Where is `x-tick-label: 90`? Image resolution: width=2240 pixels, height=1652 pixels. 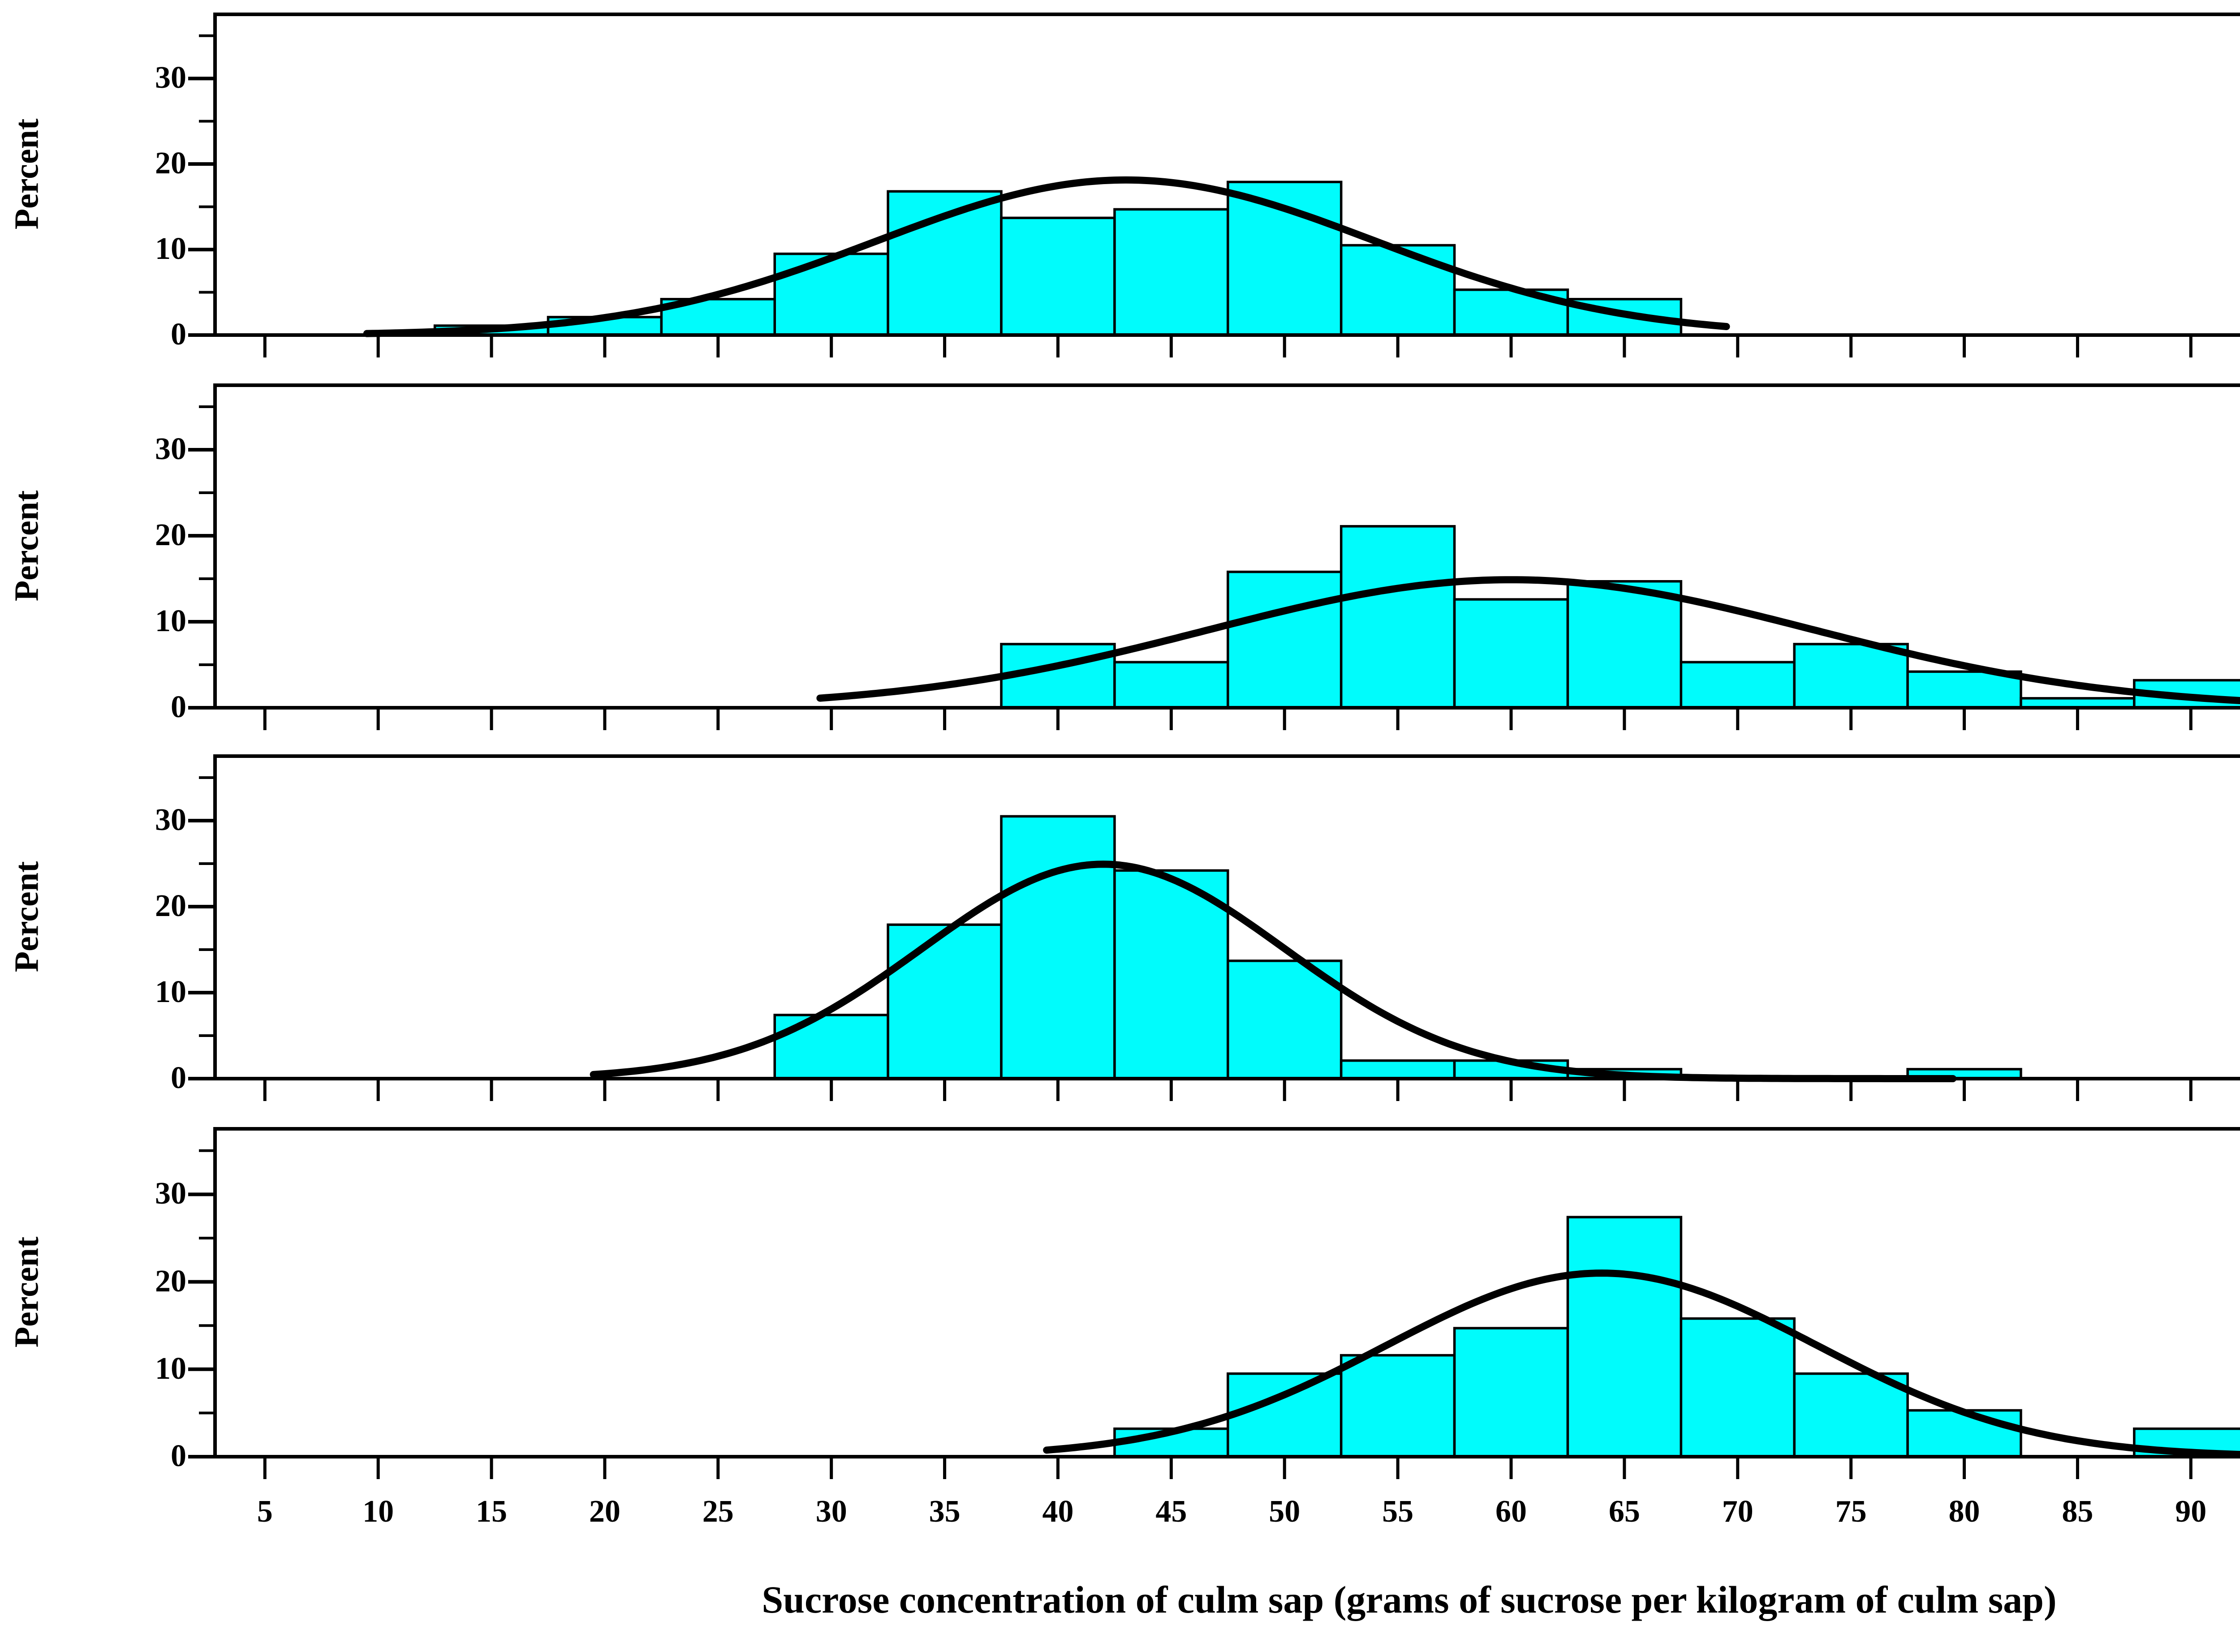
x-tick-label: 90 is located at coordinates (2191, 1511).